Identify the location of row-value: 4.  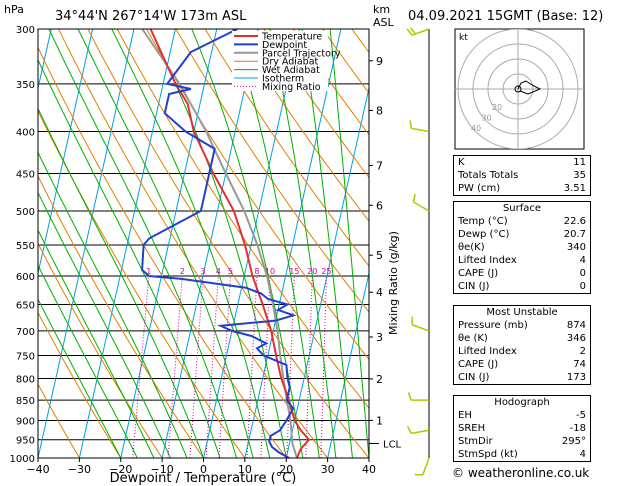
(582, 260).